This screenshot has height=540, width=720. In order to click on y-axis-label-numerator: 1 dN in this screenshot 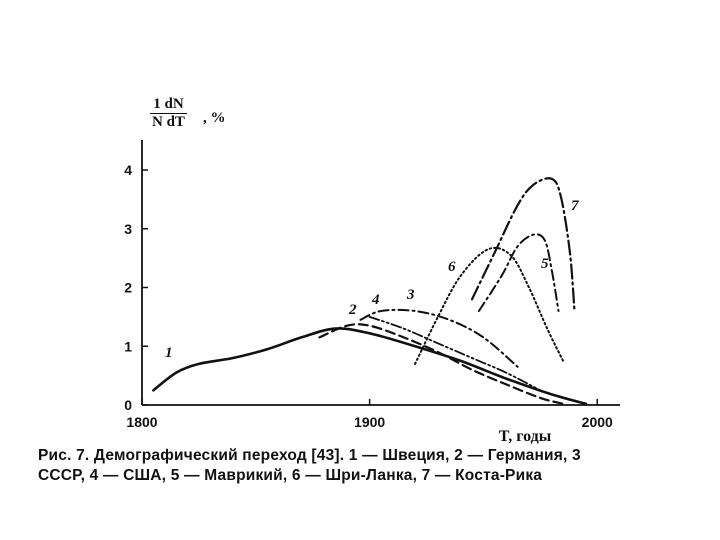, I will do `click(168, 105)`.